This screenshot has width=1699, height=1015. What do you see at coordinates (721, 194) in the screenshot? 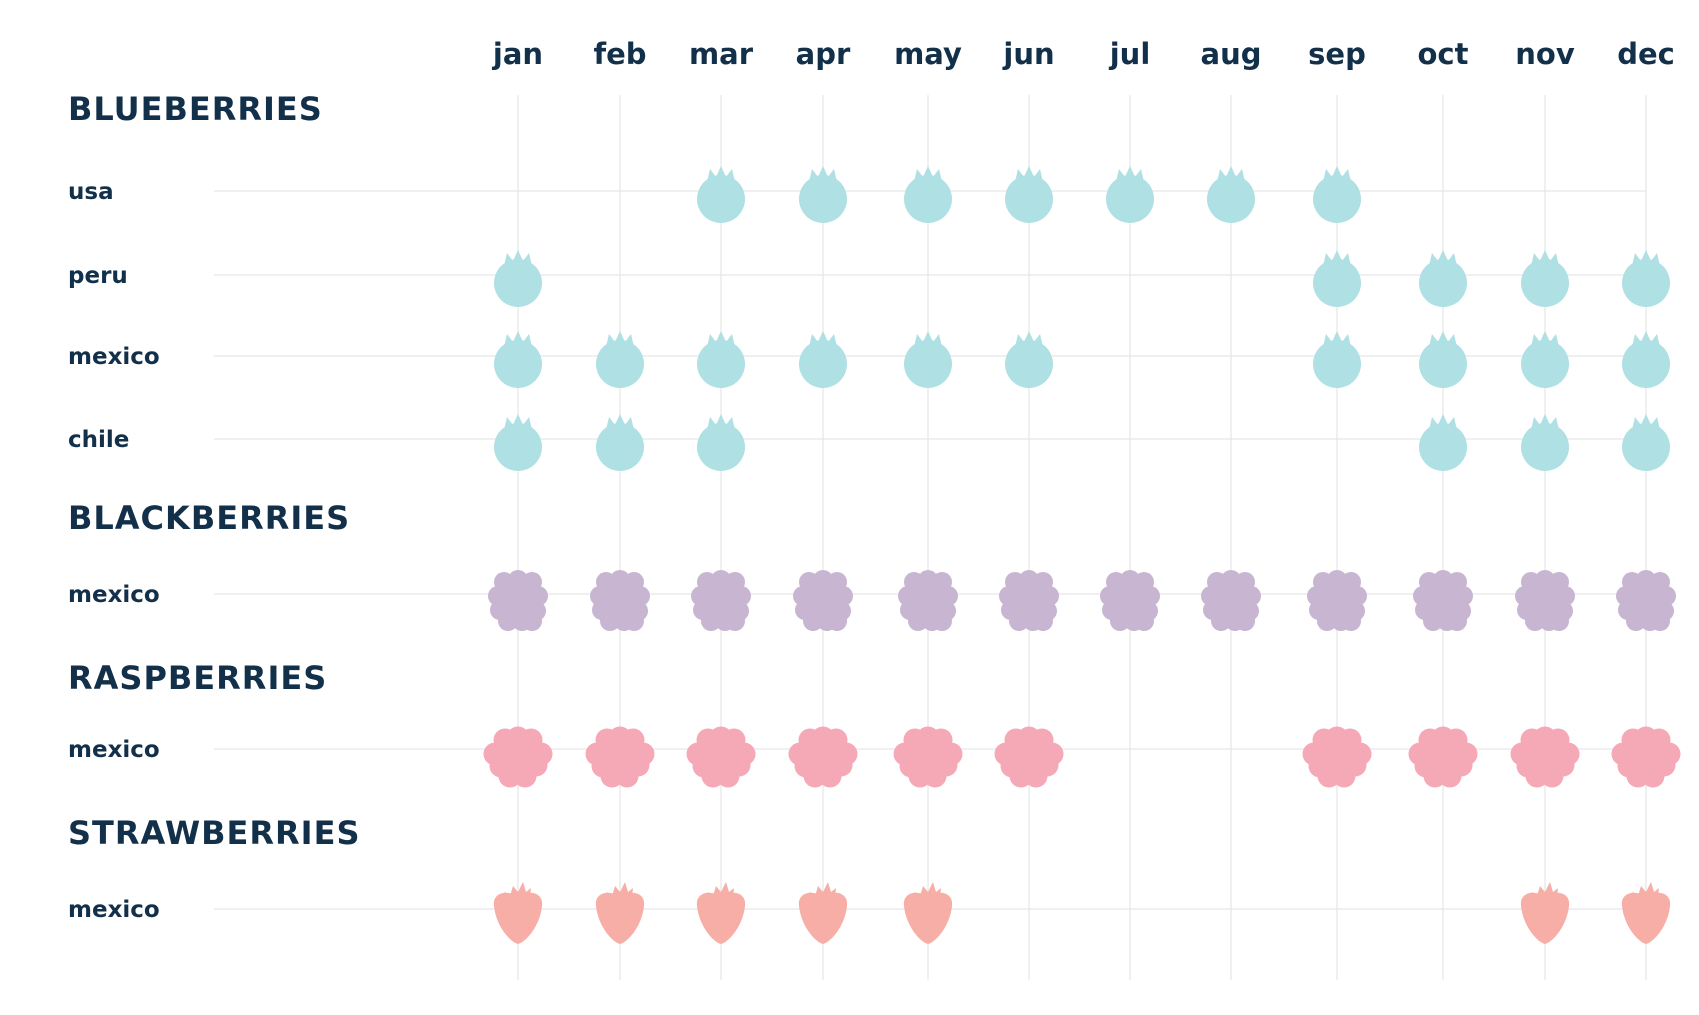
I see `blueberry-mark-usa-mar` at bounding box center [721, 194].